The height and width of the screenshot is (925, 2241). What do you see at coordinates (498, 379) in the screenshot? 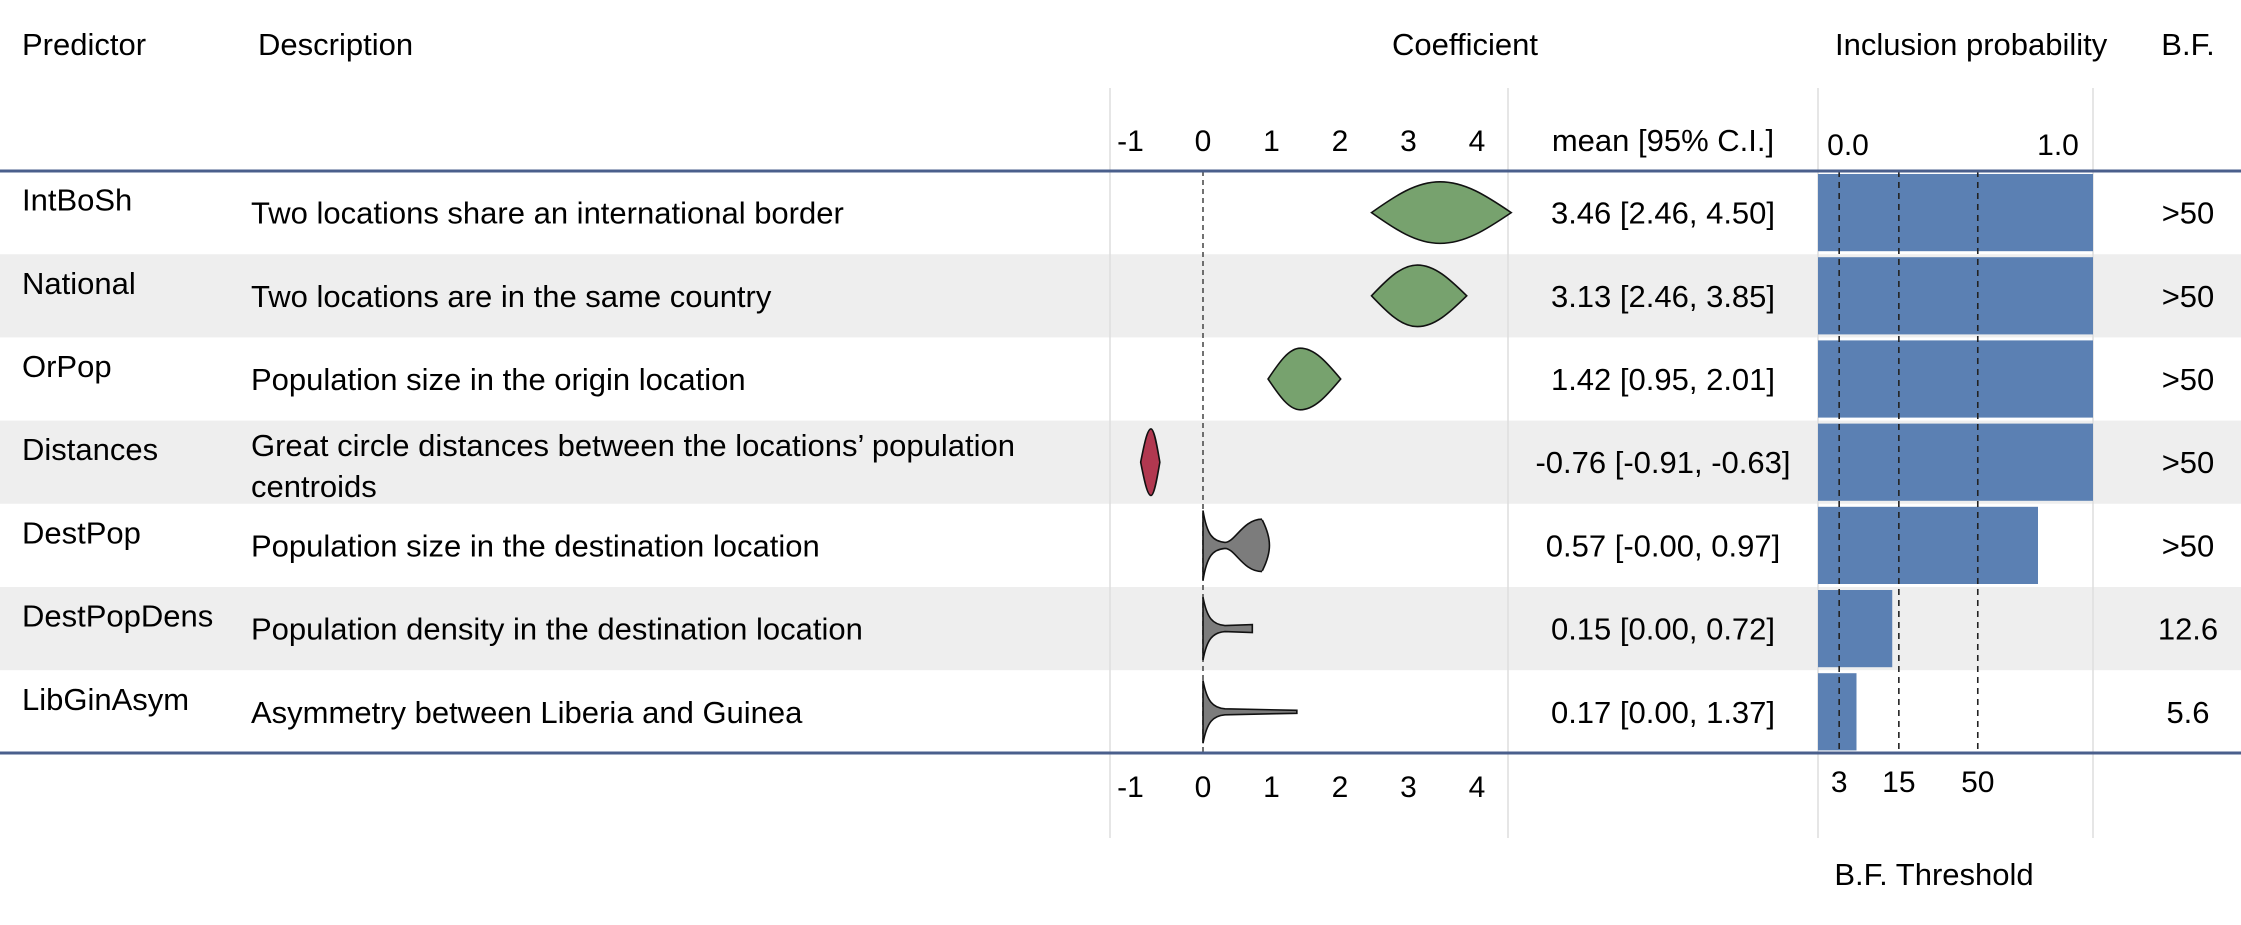
I see `predictor-description: Population size in the origin location` at bounding box center [498, 379].